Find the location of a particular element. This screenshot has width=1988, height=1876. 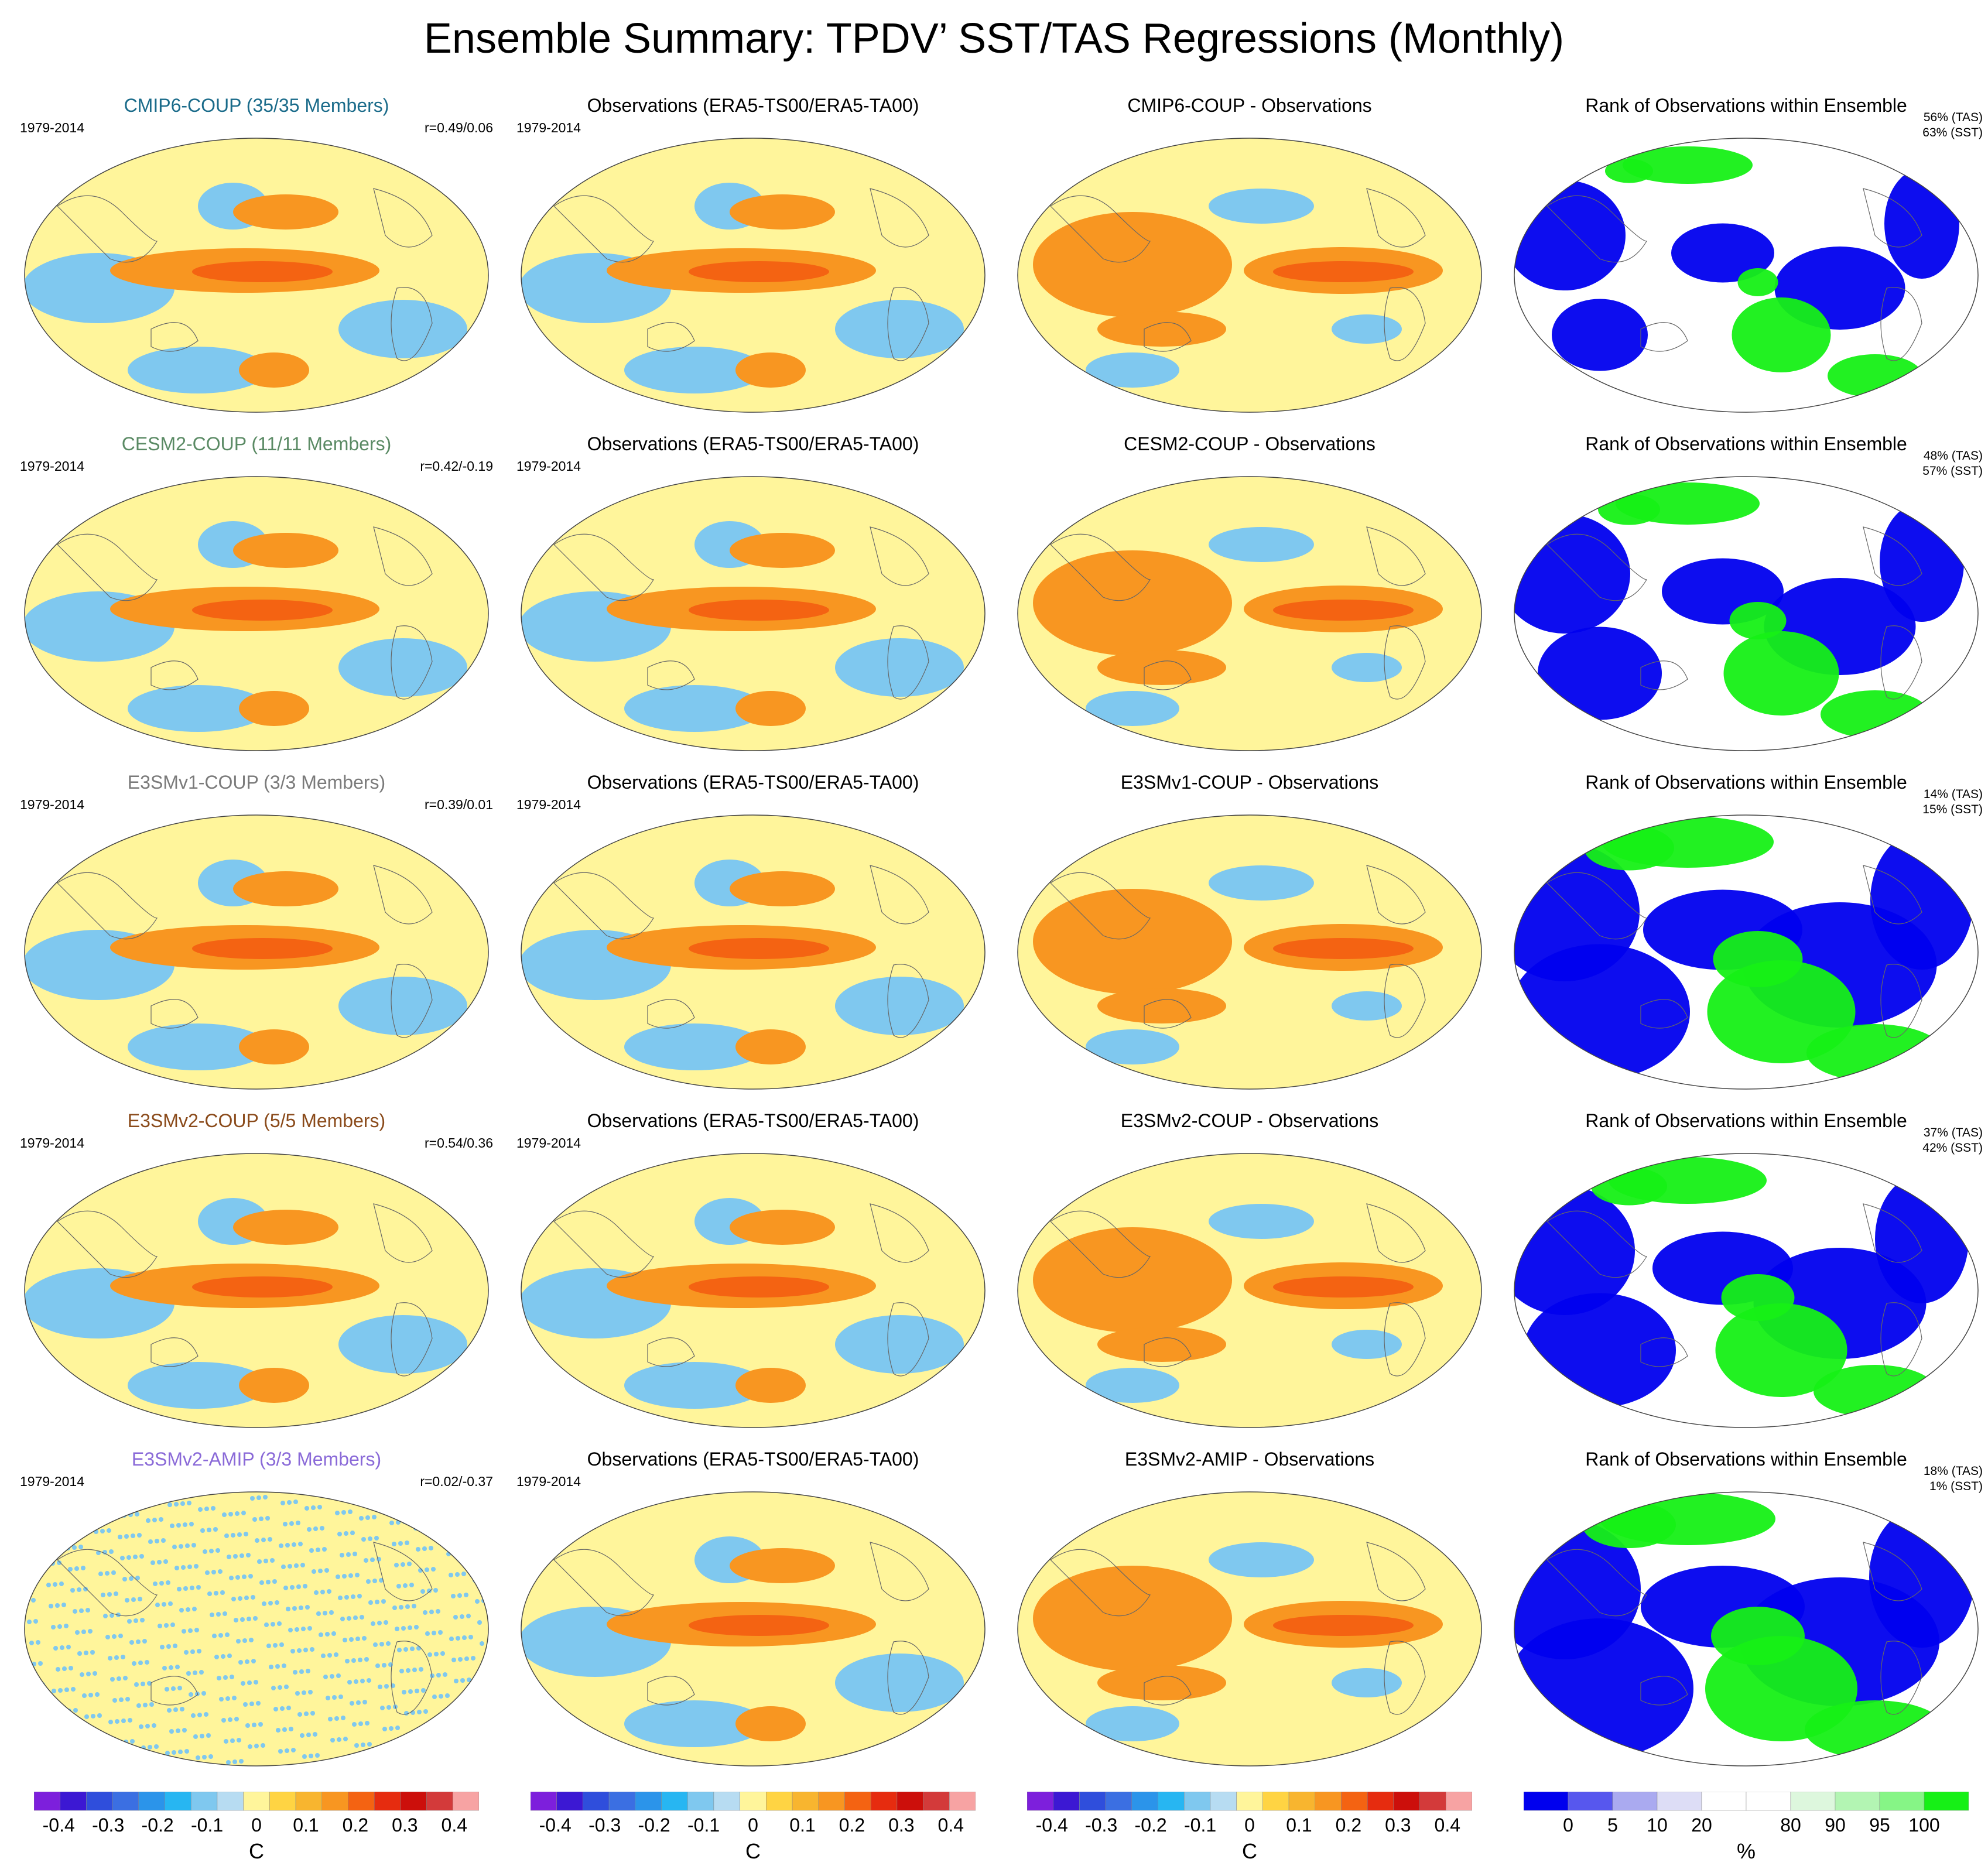

colorbar-tick-label: -0.3 is located at coordinates (1101, 1826).